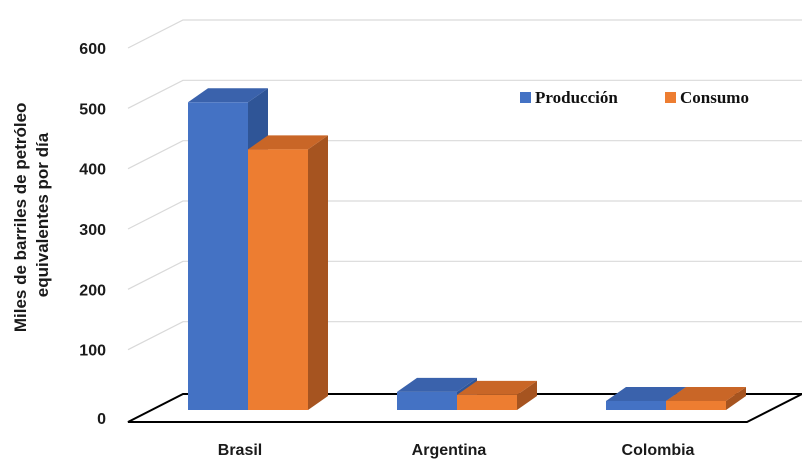 Image resolution: width=802 pixels, height=463 pixels. Describe the element at coordinates (20, 218) in the screenshot. I see `y-axis-label-line-1: Miles de barriles de petróleo` at that location.